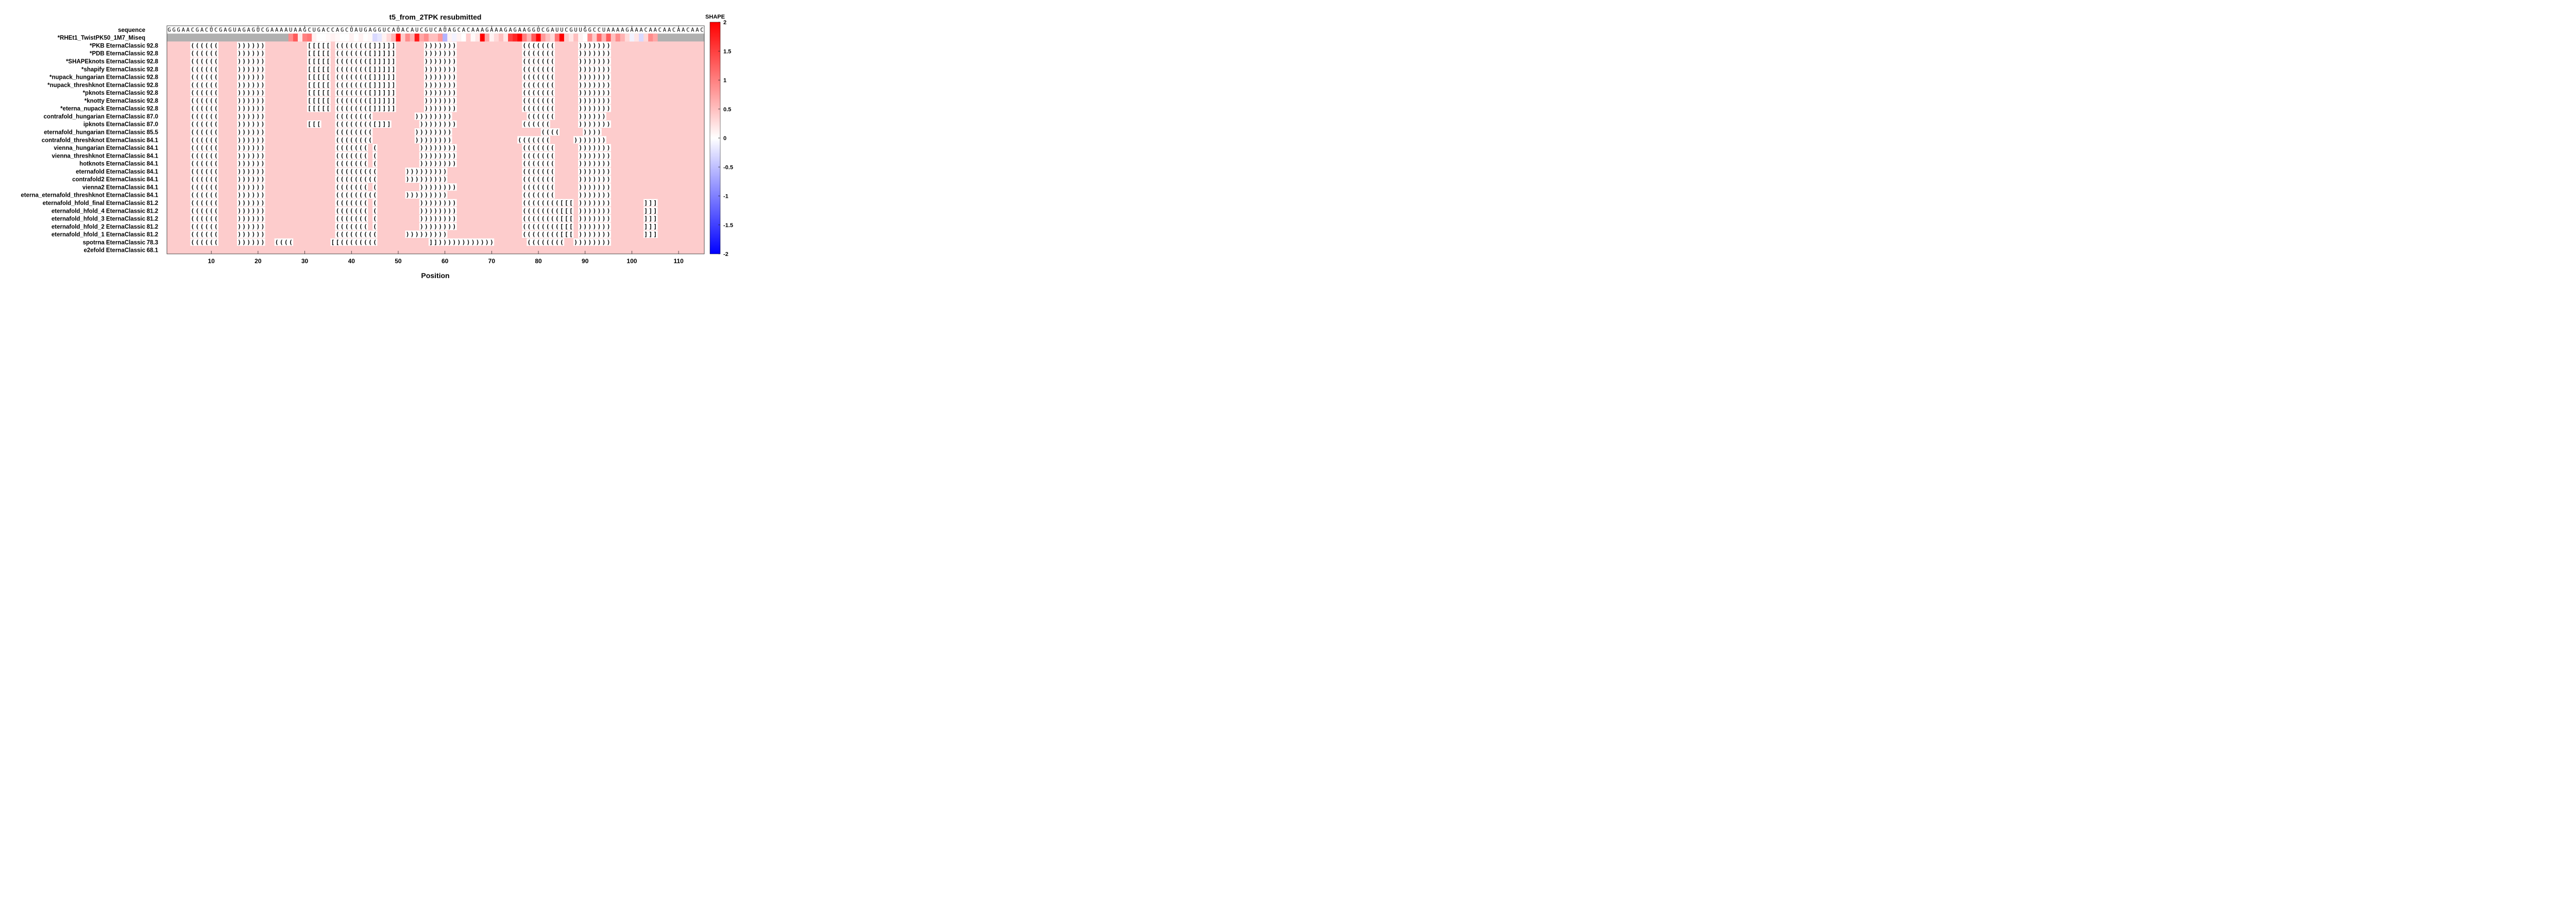  Describe the element at coordinates (398, 261) in the screenshot. I see `x-tick-label: 50` at that location.